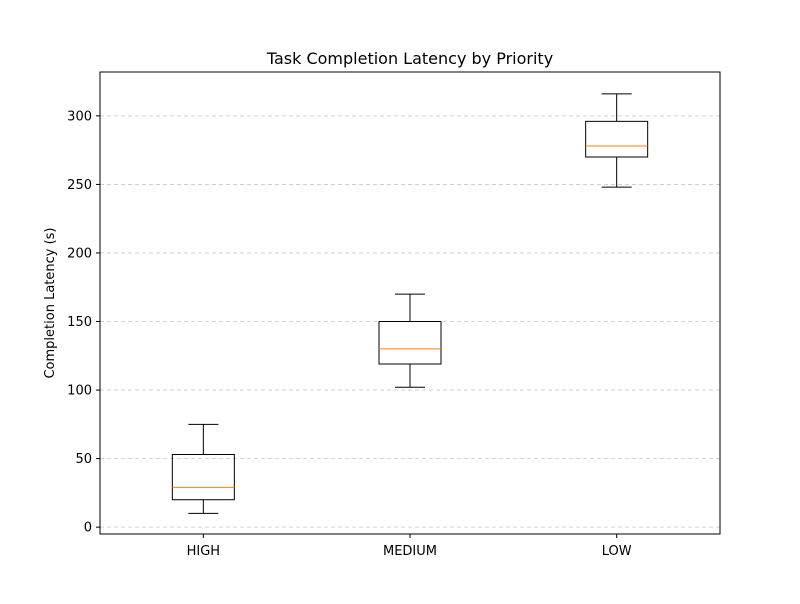 The image size is (800, 604). Describe the element at coordinates (617, 551) in the screenshot. I see `x-tick-label: LOW` at that location.